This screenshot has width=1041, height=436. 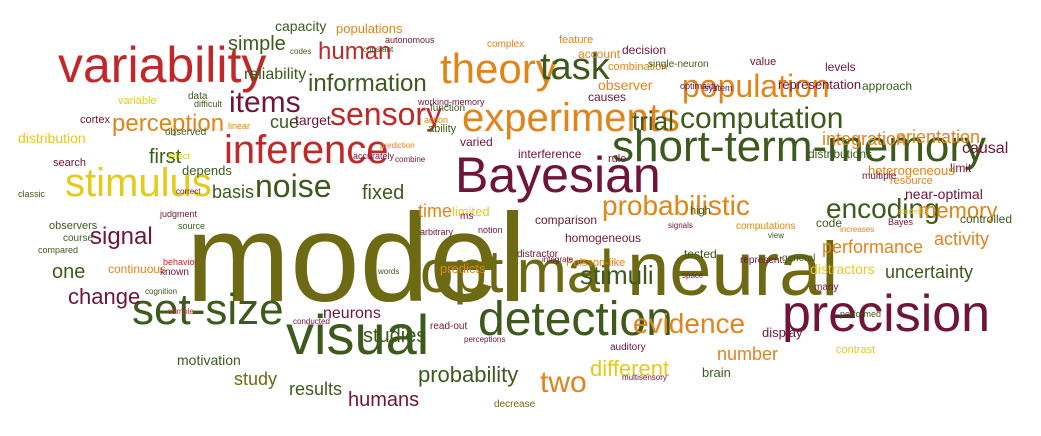 What do you see at coordinates (840, 154) in the screenshot?
I see `word-distributions: distributions` at bounding box center [840, 154].